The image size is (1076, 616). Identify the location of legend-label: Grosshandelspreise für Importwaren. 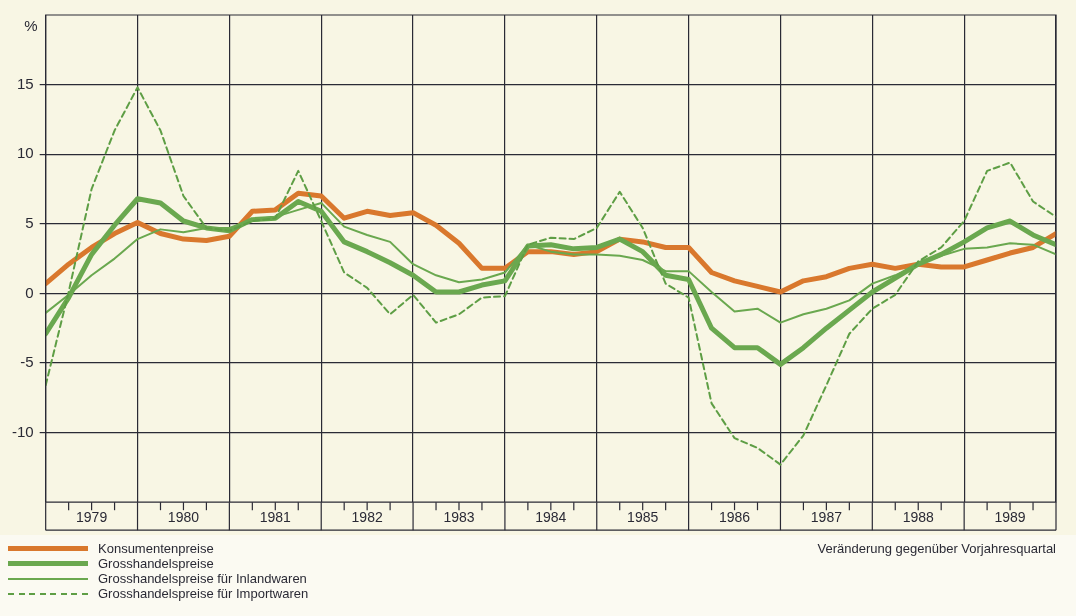
(203, 593).